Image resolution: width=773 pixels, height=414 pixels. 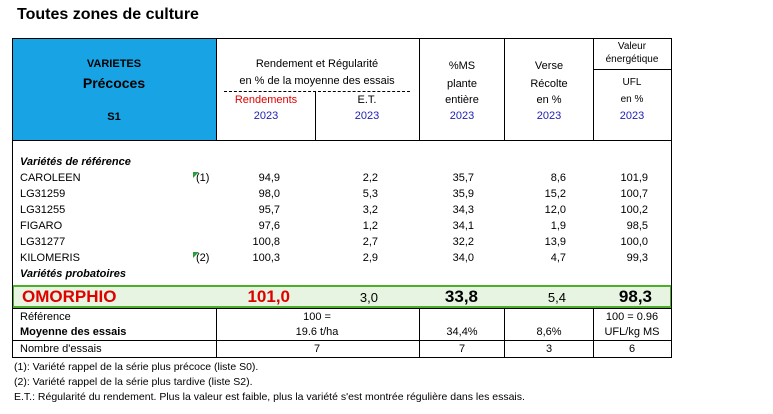 I want to click on header-valeur-4: en %, so click(x=632, y=99).